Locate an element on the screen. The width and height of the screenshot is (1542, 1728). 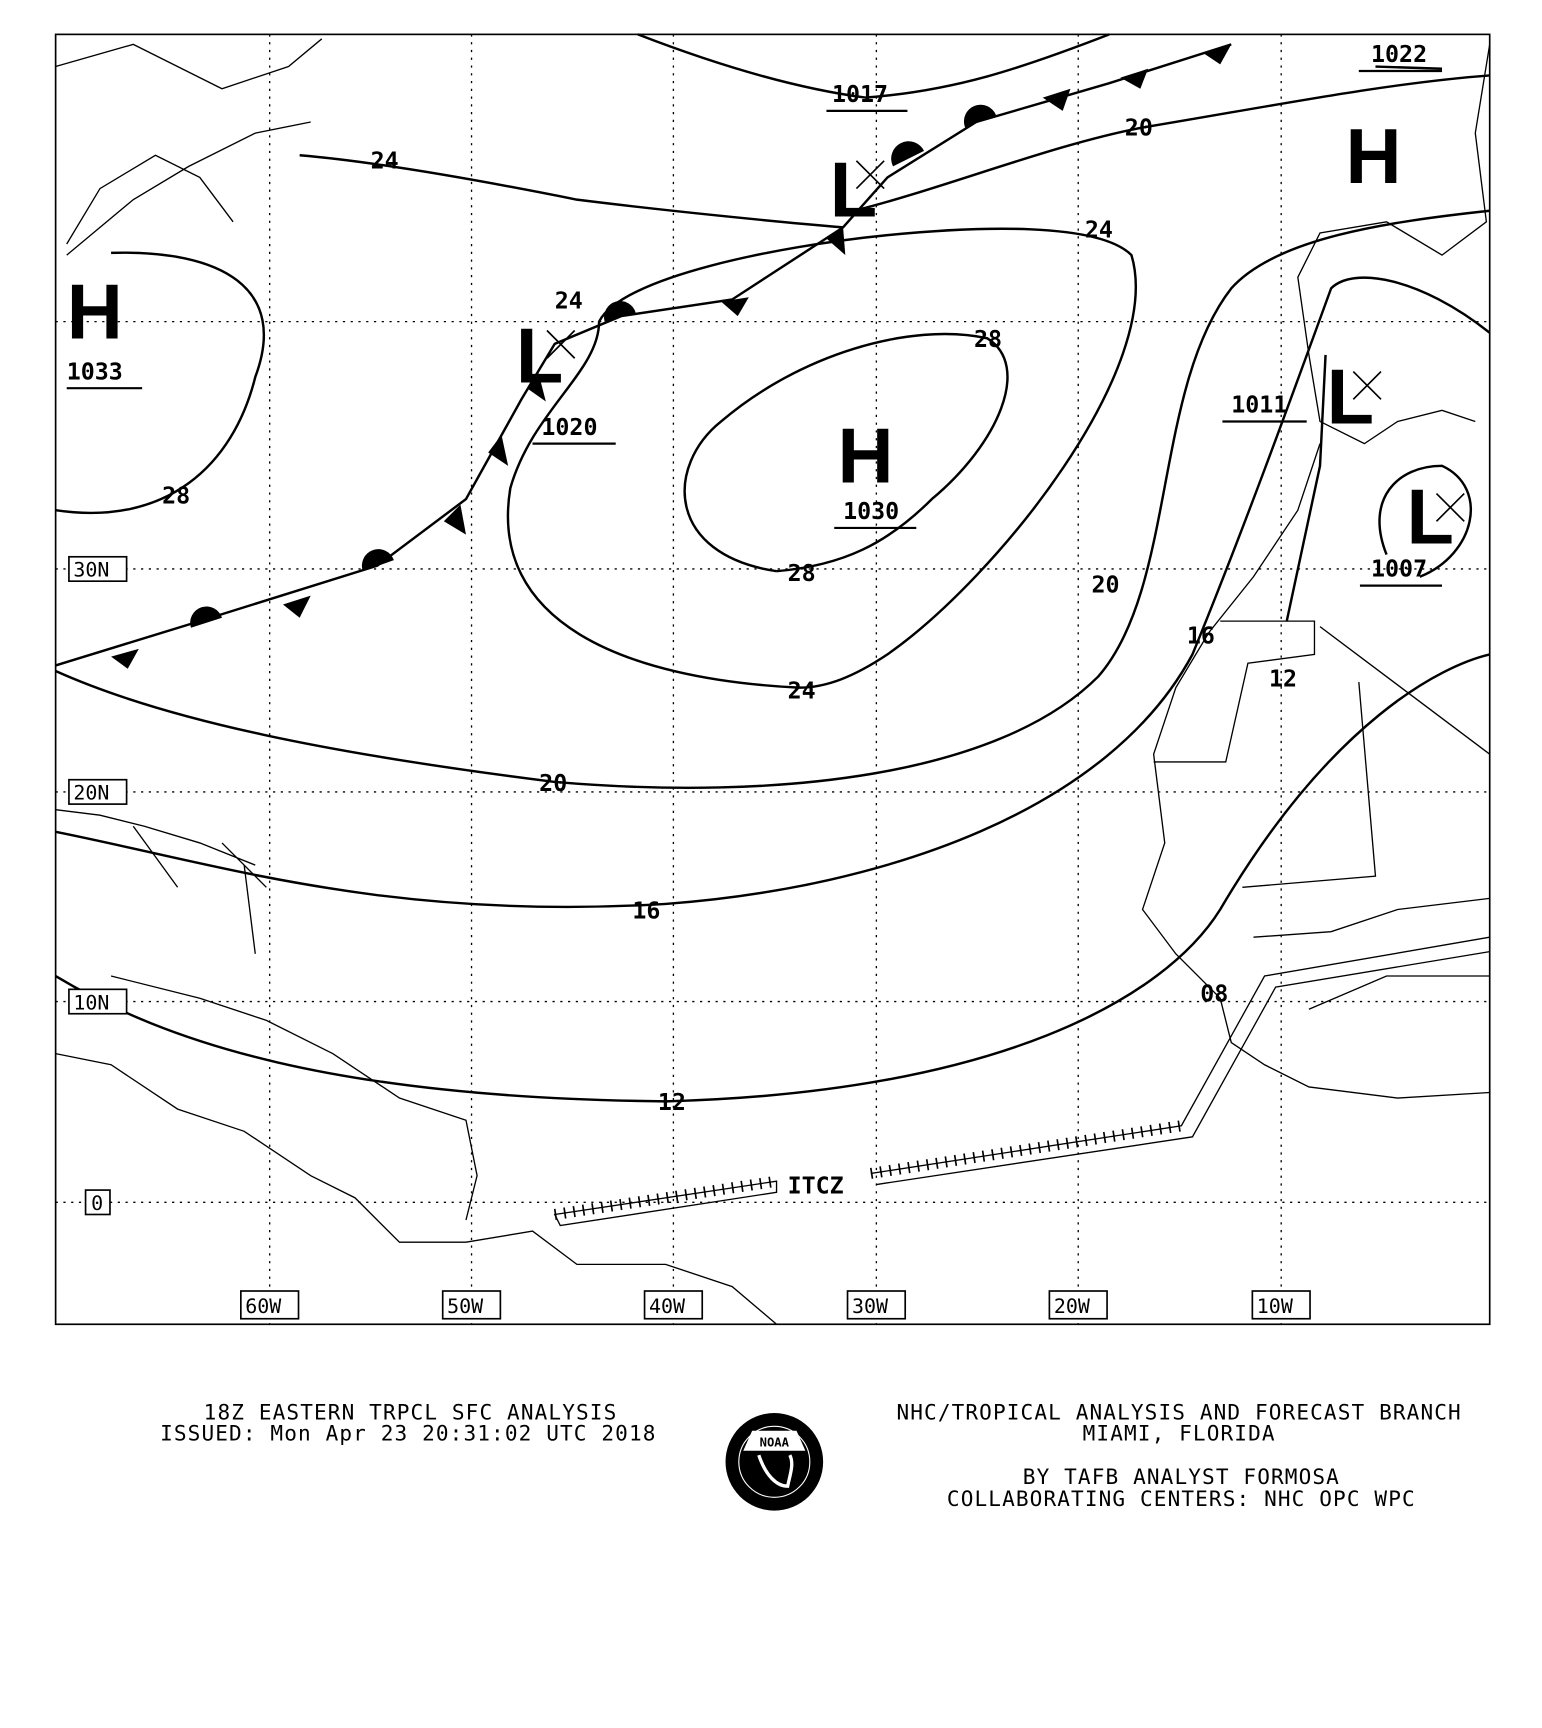
noaa-logo-text: NOAA is located at coordinates (775, 1442).